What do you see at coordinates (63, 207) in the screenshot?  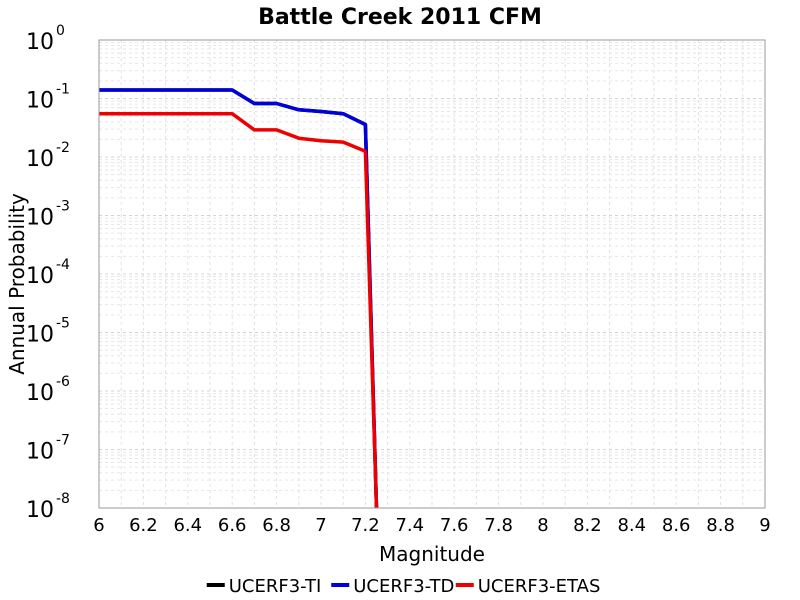 I see `y-tick-exponent: -3` at bounding box center [63, 207].